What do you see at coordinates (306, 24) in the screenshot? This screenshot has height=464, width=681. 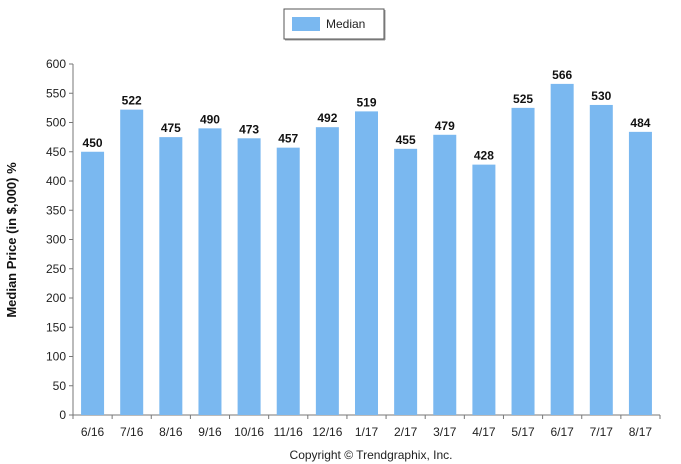 I see `legend-swatch` at bounding box center [306, 24].